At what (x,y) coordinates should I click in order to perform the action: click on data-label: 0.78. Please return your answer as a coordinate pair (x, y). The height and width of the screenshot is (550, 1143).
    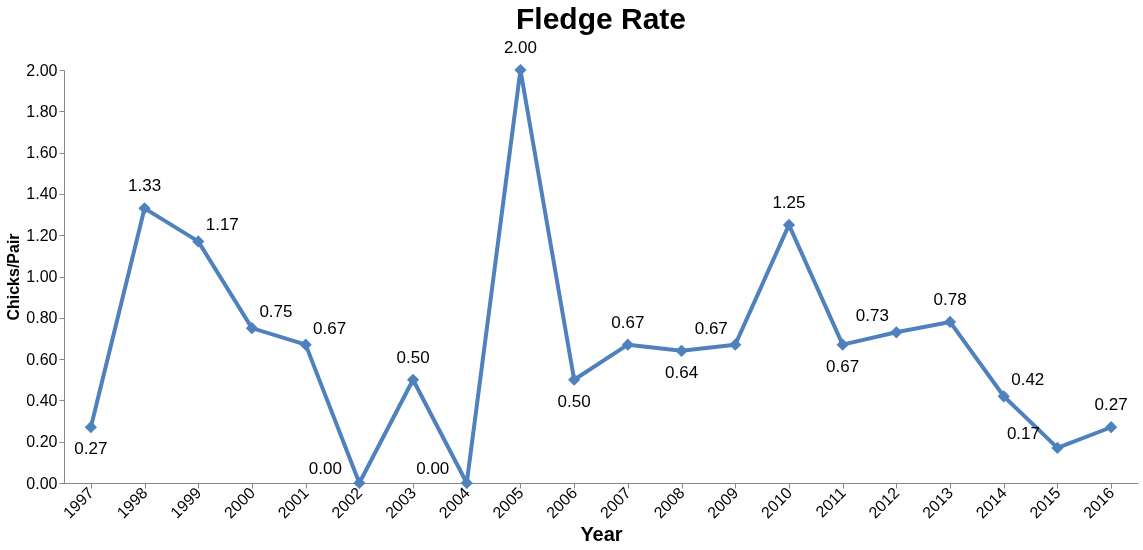
    Looking at the image, I should click on (950, 299).